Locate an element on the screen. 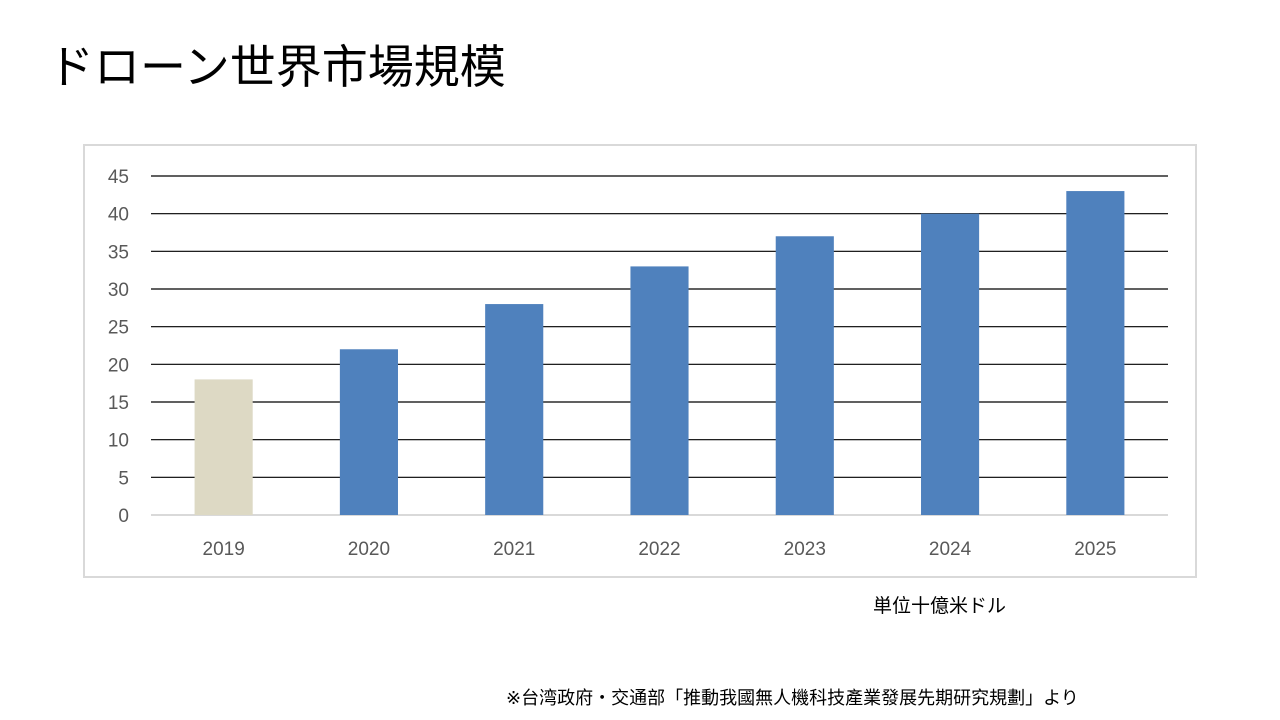  y-tick-label: 45 is located at coordinates (118, 177).